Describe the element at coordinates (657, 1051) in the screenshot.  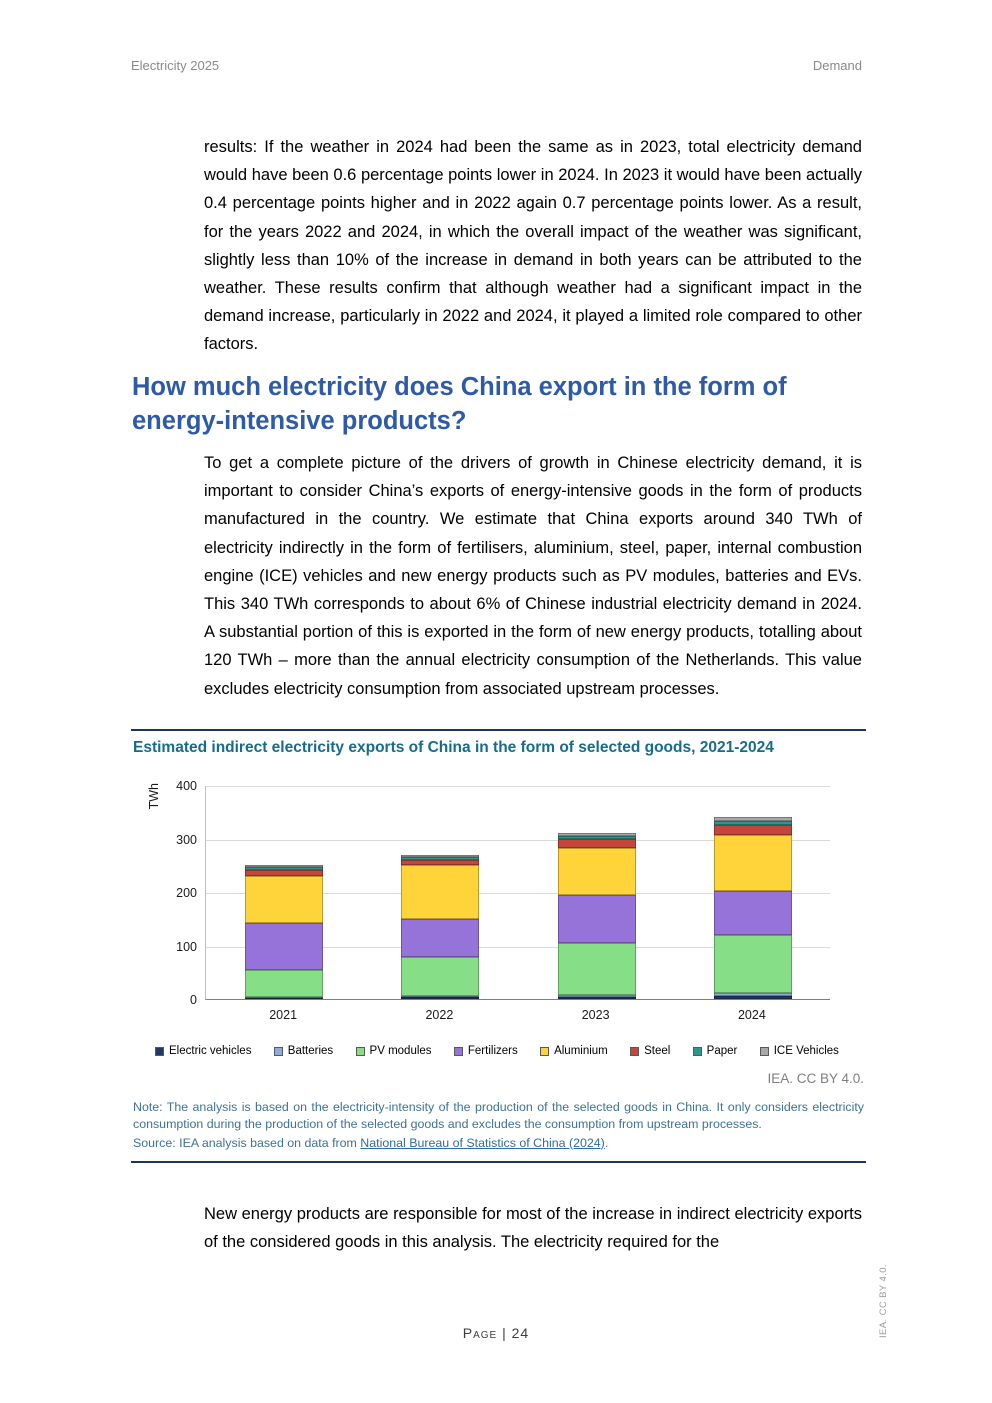
I see `legend-label: Steel` at that location.